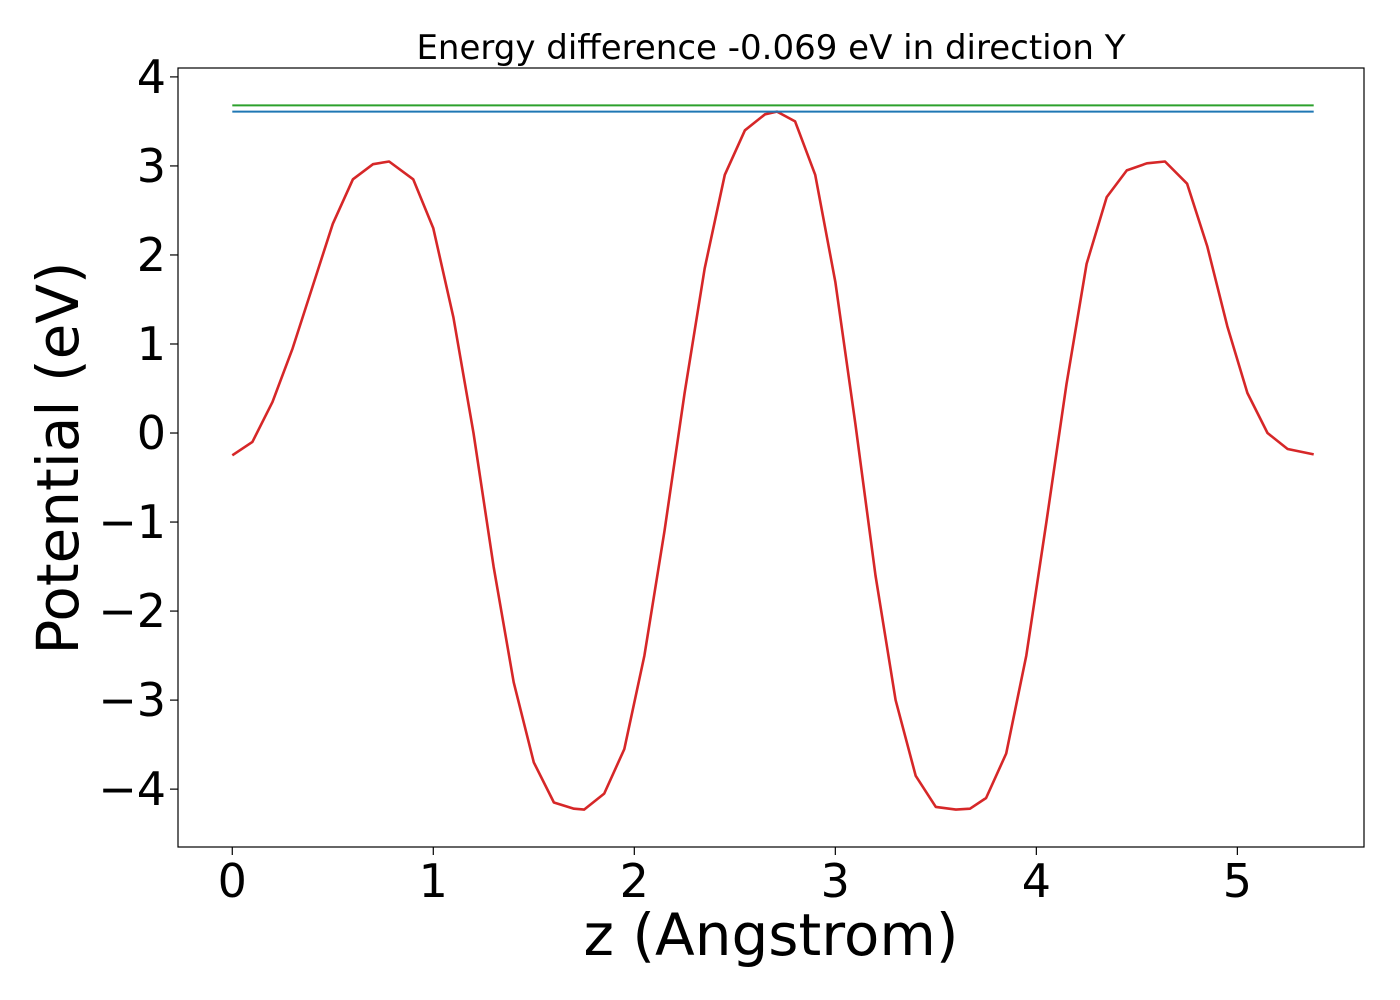  What do you see at coordinates (132, 789) in the screenshot?
I see `y-tick-label: −4` at bounding box center [132, 789].